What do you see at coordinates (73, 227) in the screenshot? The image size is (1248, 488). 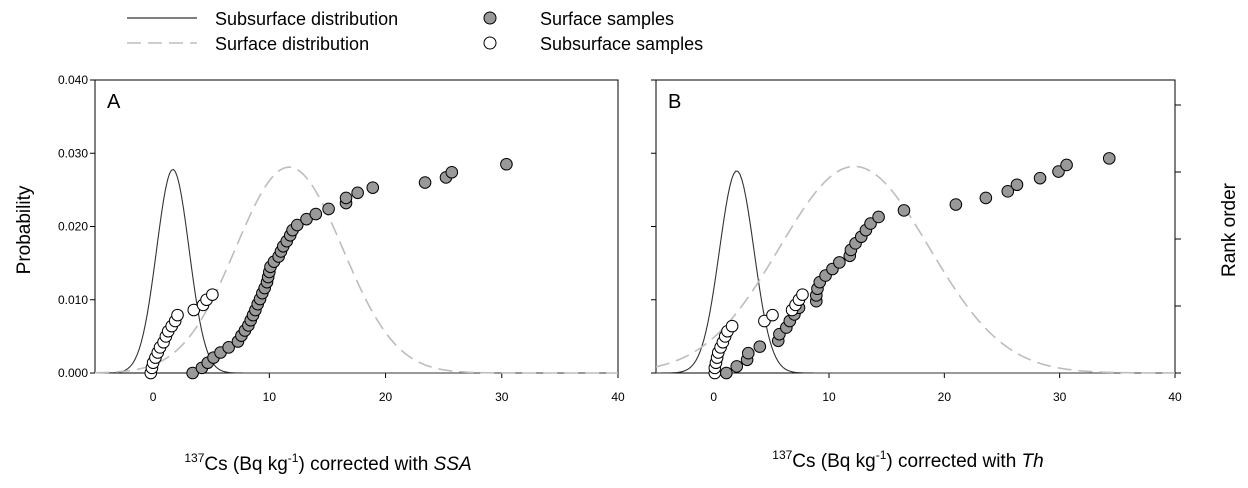 I see `y-tick-label-a-2: 0.020` at bounding box center [73, 227].